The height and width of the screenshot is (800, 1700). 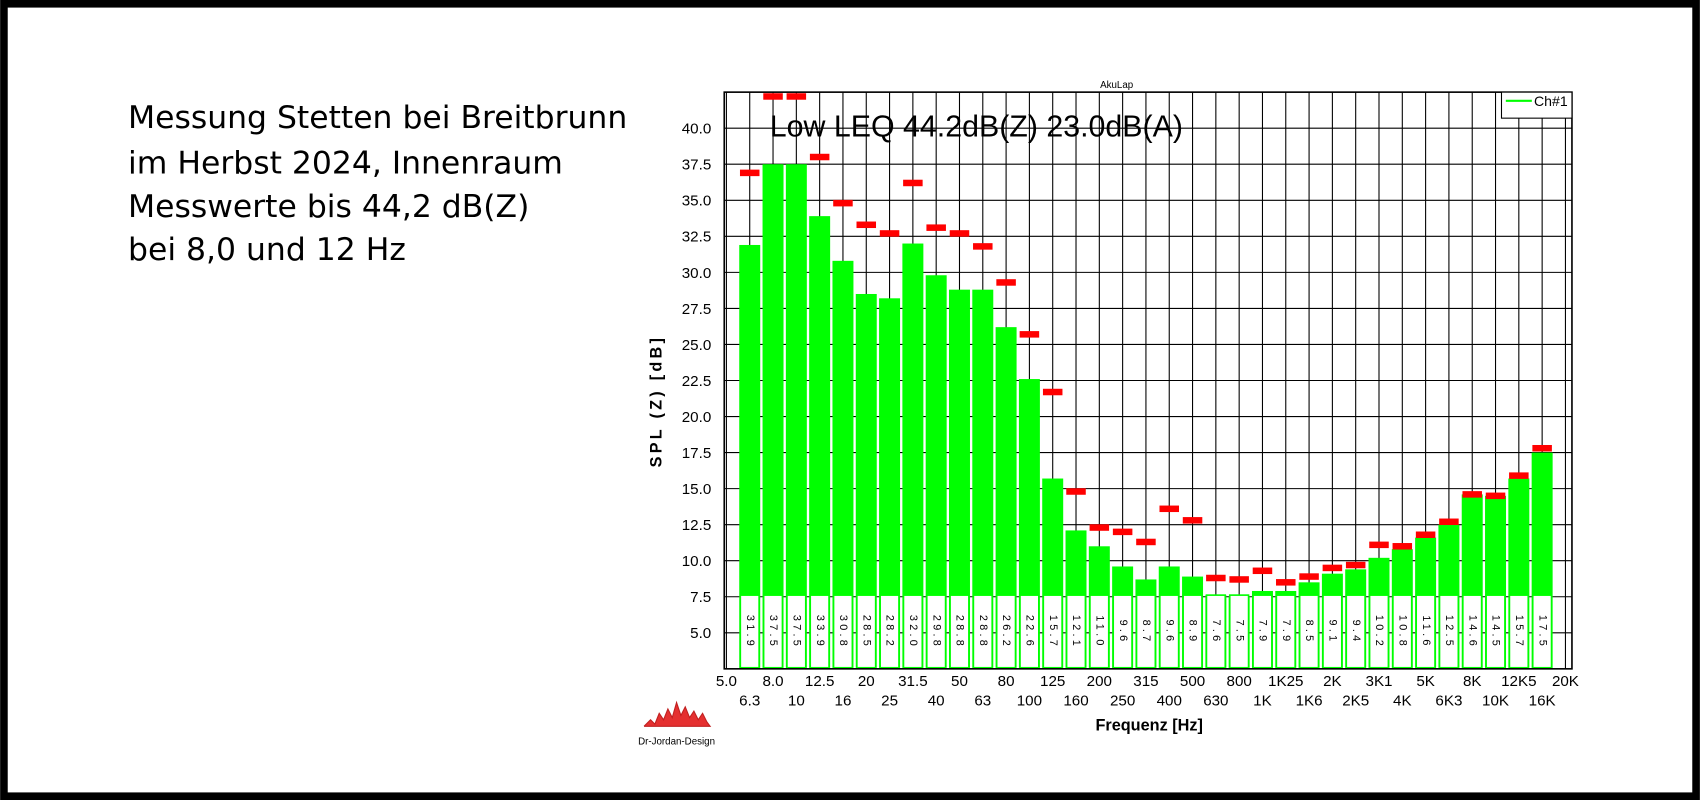 What do you see at coordinates (750, 632) in the screenshot?
I see `value-label: 31.9` at bounding box center [750, 632].